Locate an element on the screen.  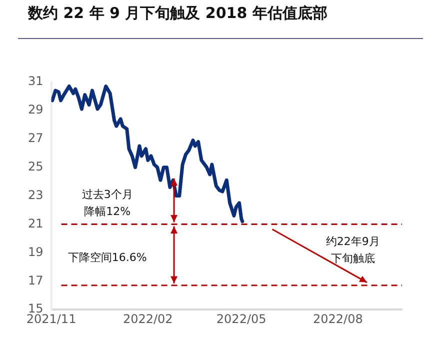
x-tick-label: 2021/11 is located at coordinates (51, 319).